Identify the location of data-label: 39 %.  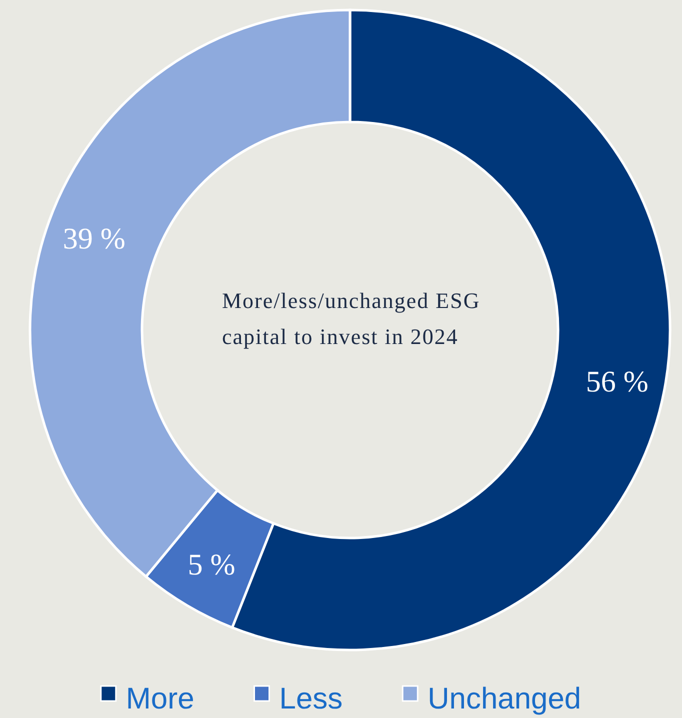
(94, 239).